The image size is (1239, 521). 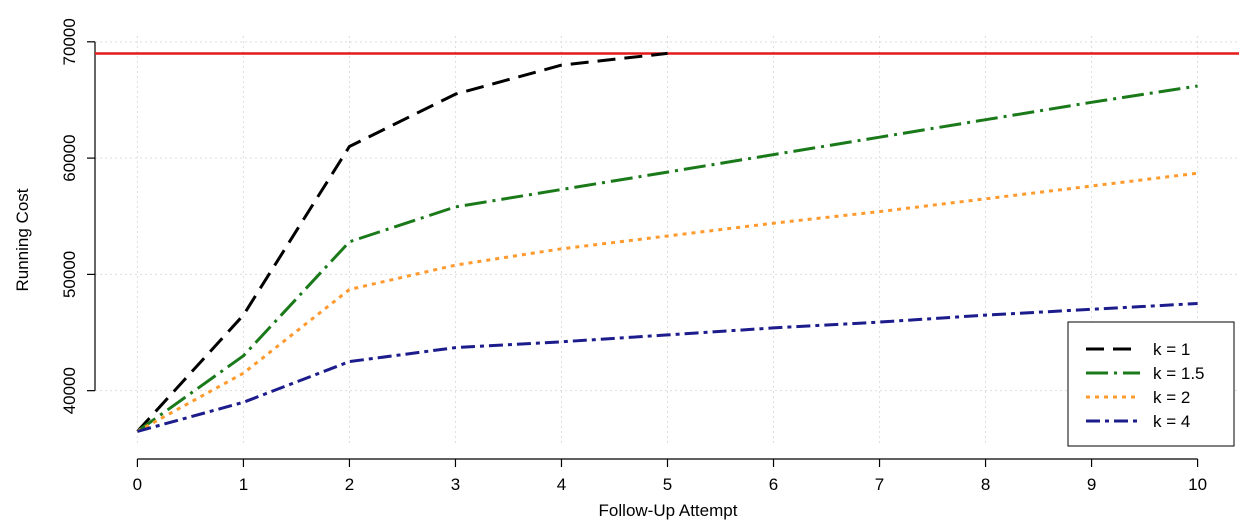 I want to click on y-tick-label: 60000, so click(x=69, y=157).